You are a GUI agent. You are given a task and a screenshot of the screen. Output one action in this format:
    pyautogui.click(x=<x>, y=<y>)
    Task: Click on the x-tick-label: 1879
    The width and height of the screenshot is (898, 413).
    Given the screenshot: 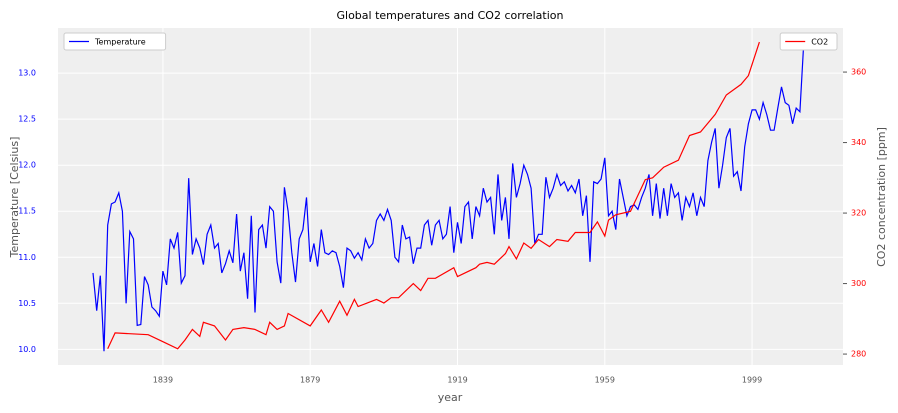 What is the action you would take?
    pyautogui.click(x=310, y=380)
    